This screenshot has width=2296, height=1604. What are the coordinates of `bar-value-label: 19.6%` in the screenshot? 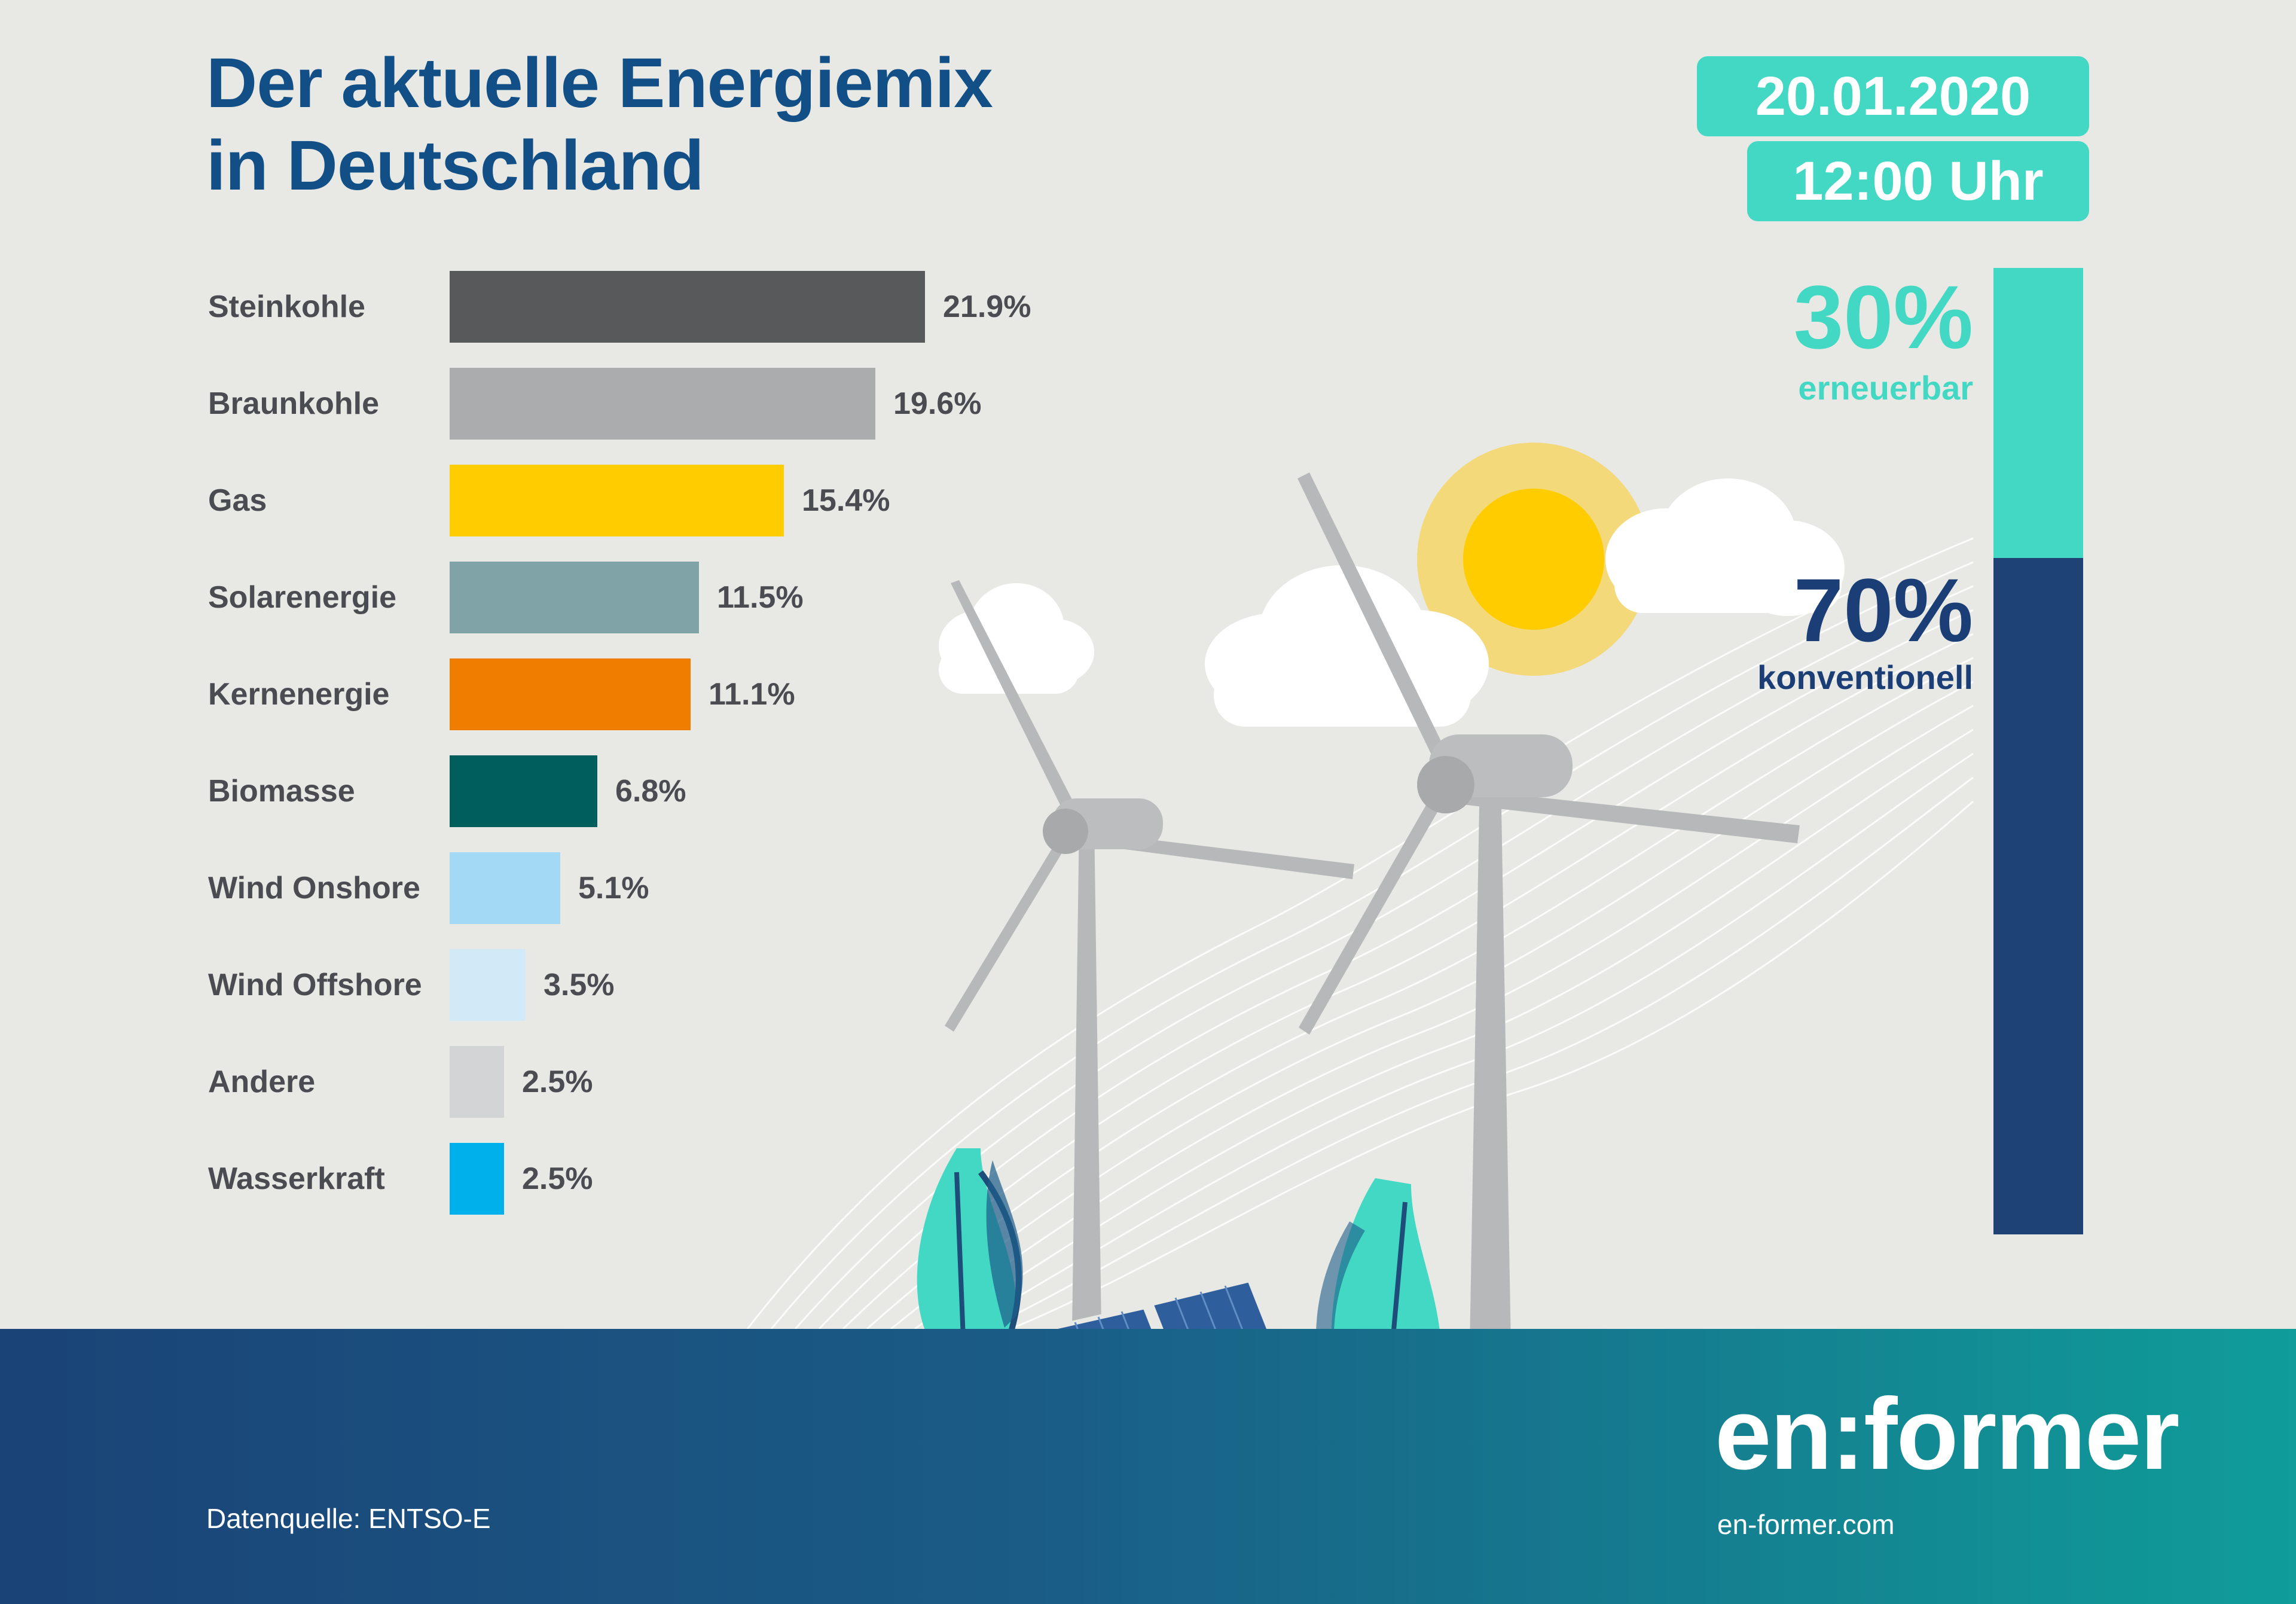 It's located at (937, 404).